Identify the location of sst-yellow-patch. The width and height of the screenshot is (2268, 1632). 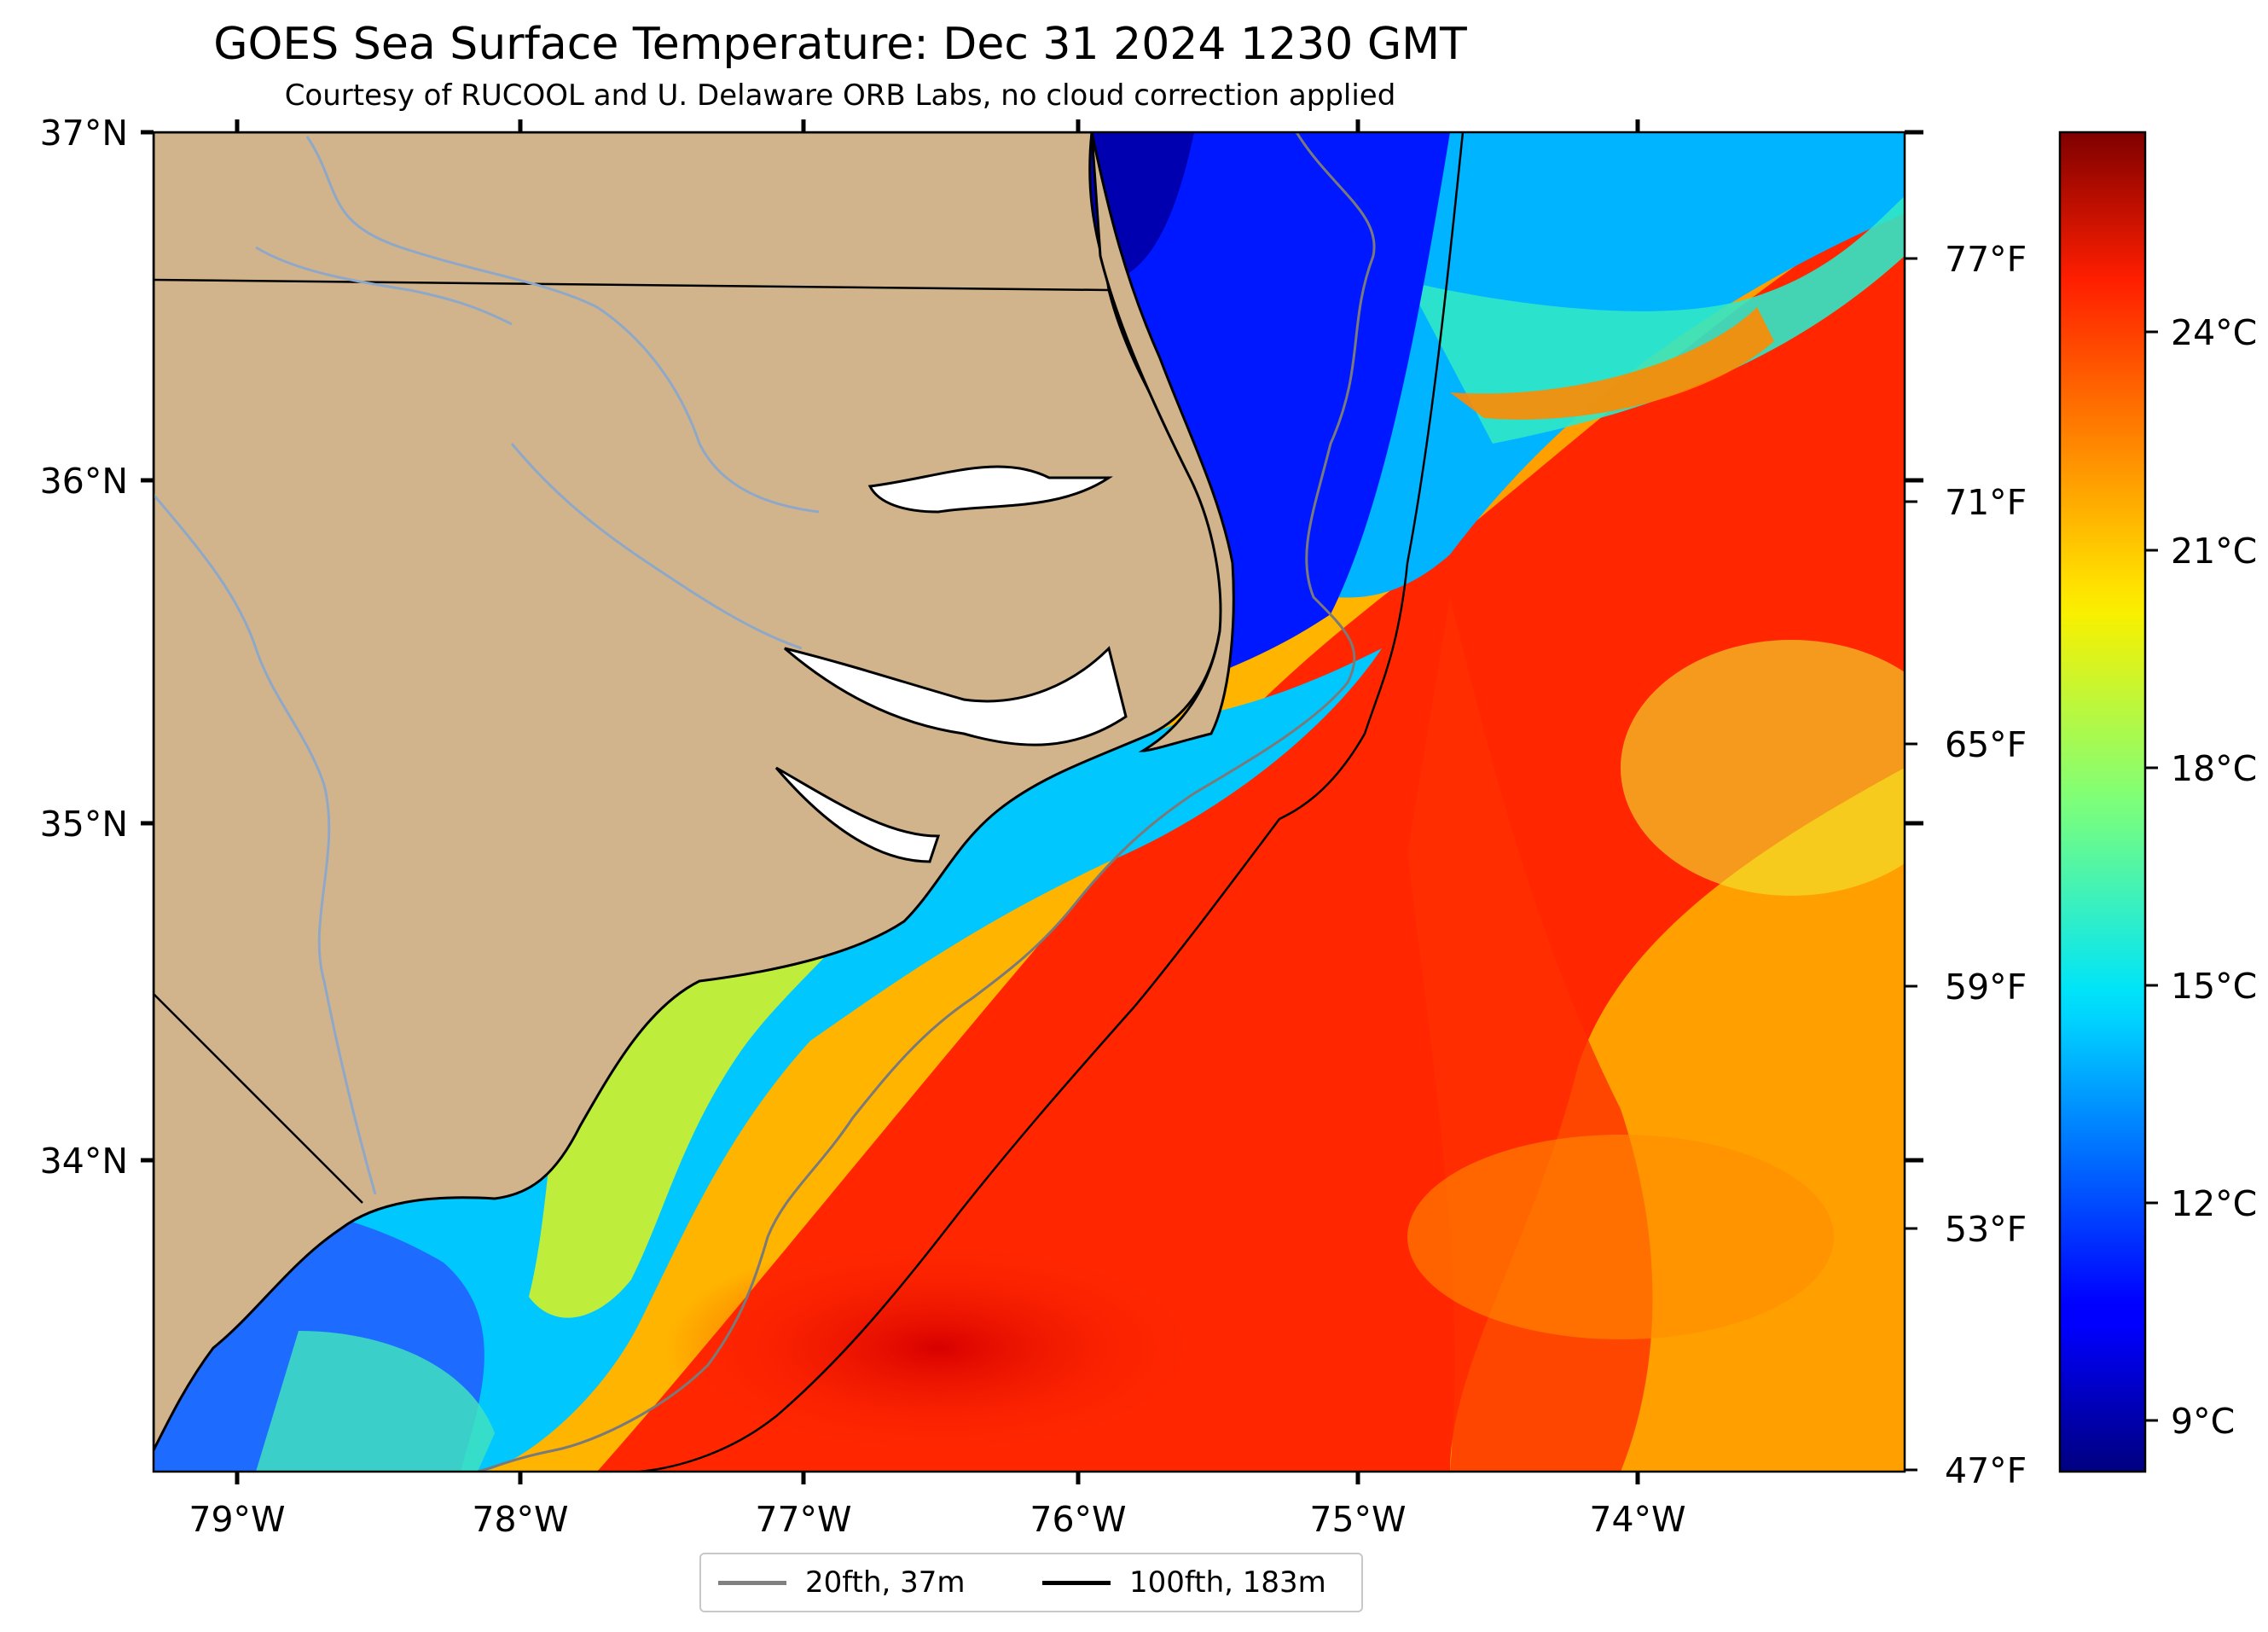
(1763, 768).